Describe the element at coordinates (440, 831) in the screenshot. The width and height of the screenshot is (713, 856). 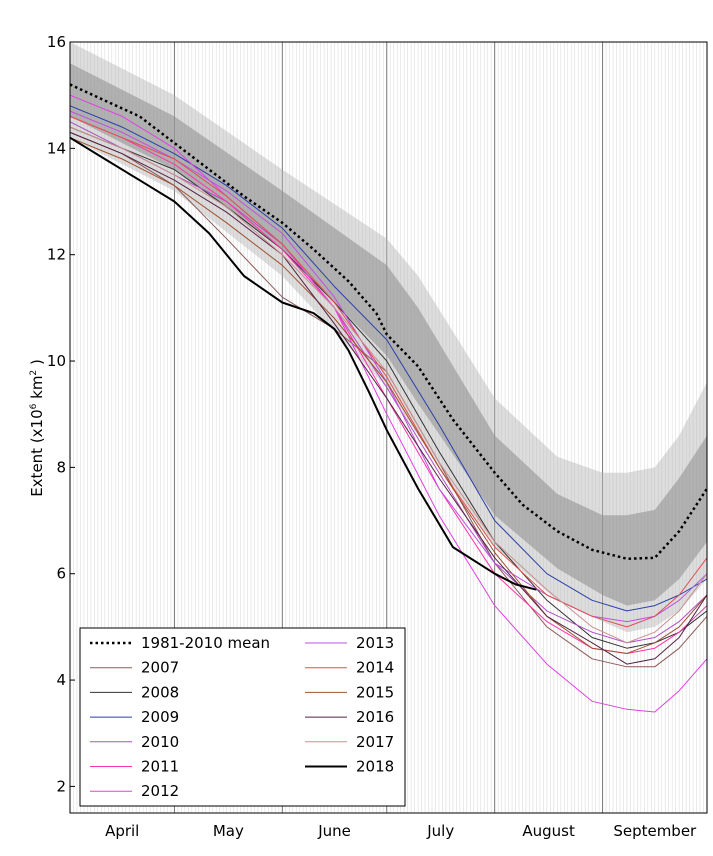
I see `x-month-label: July` at that location.